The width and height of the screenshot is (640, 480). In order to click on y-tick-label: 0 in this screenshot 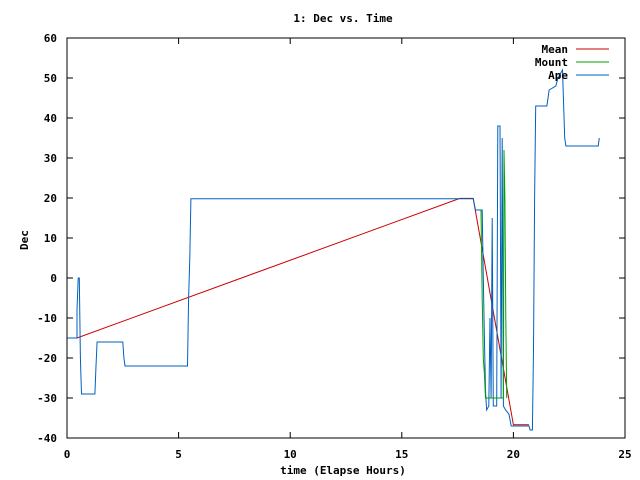, I will do `click(53, 278)`.